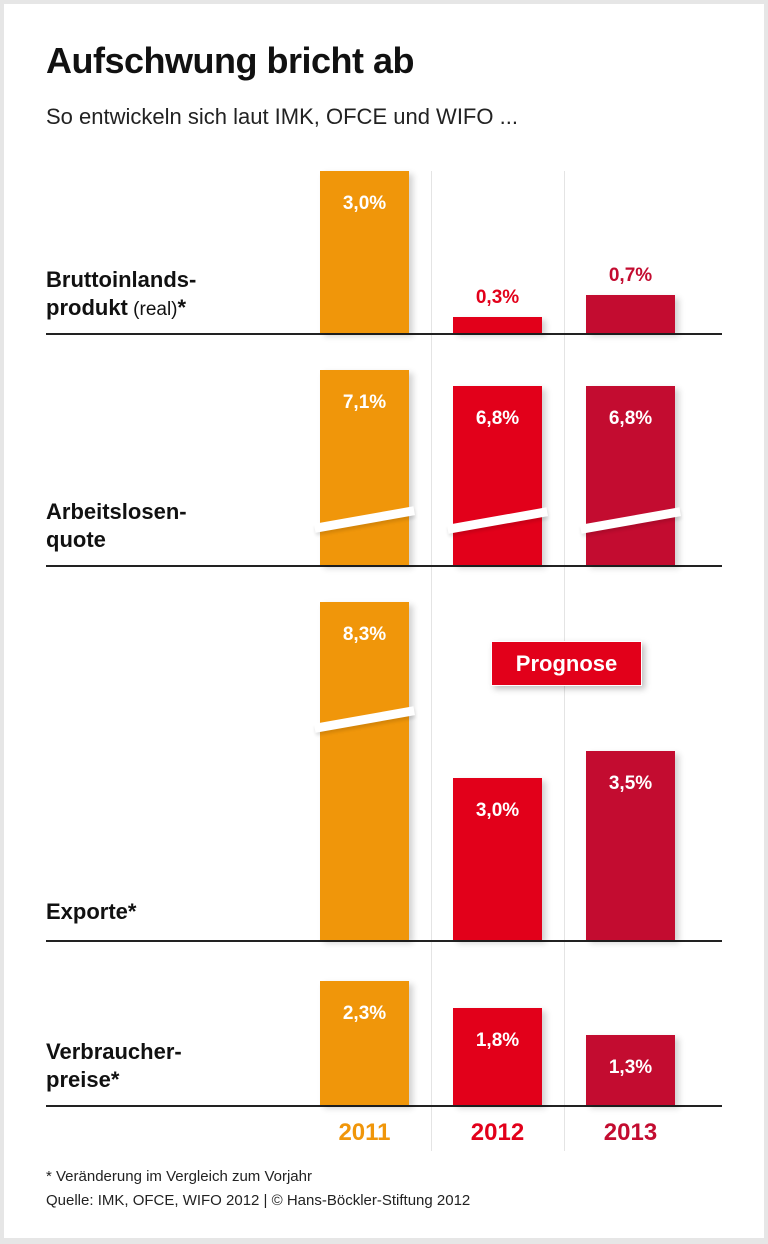 This screenshot has height=1244, width=768. Describe the element at coordinates (630, 783) in the screenshot. I see `data-label: 3,5%` at that location.